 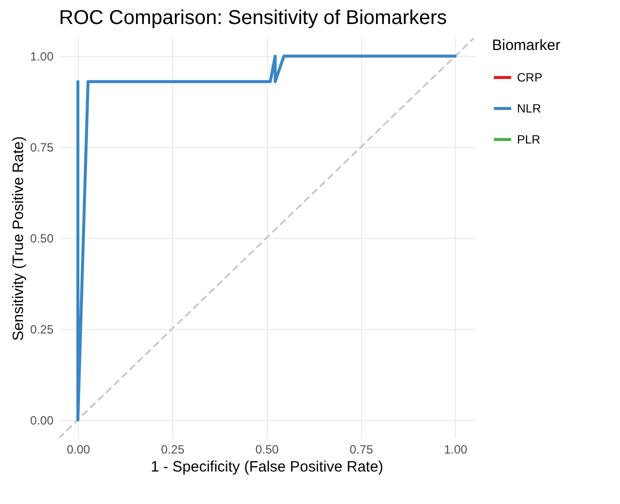 I want to click on x-tick-label: 1.00, so click(x=456, y=449).